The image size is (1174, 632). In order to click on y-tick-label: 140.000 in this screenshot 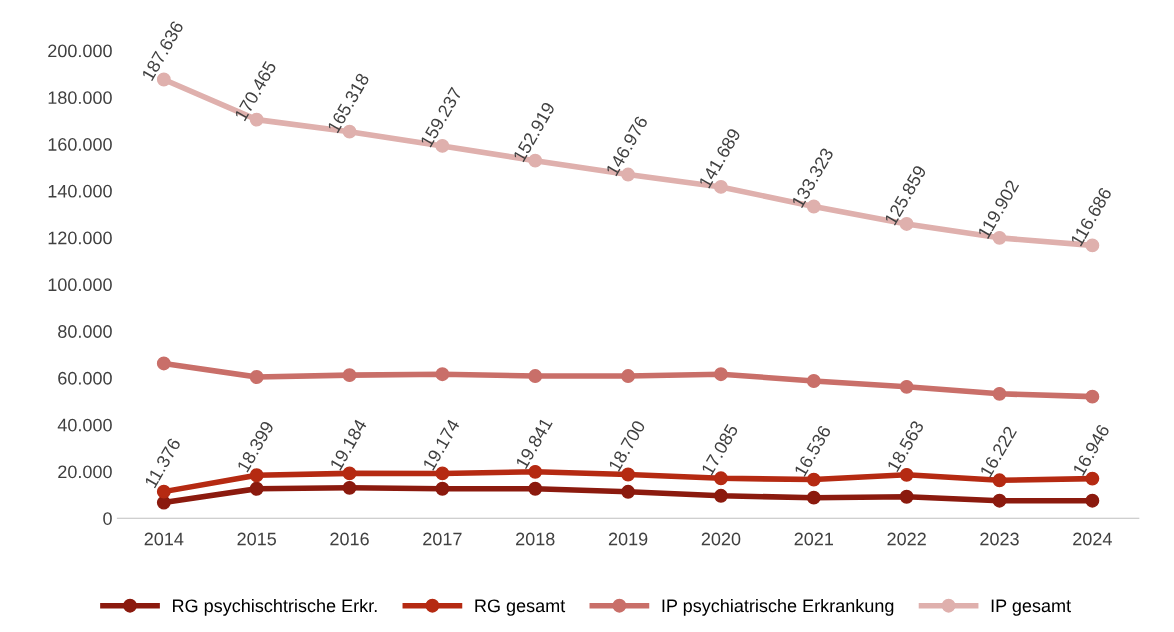, I will do `click(80, 191)`.